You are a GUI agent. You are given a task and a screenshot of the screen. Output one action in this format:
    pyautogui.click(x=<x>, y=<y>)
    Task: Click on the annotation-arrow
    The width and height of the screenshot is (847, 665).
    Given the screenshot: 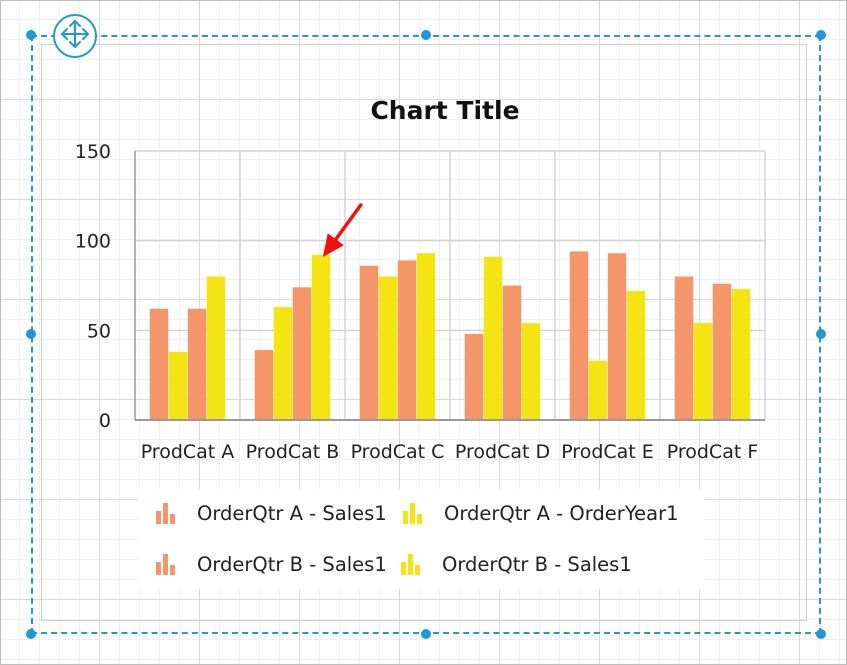 What is the action you would take?
    pyautogui.click(x=342, y=230)
    